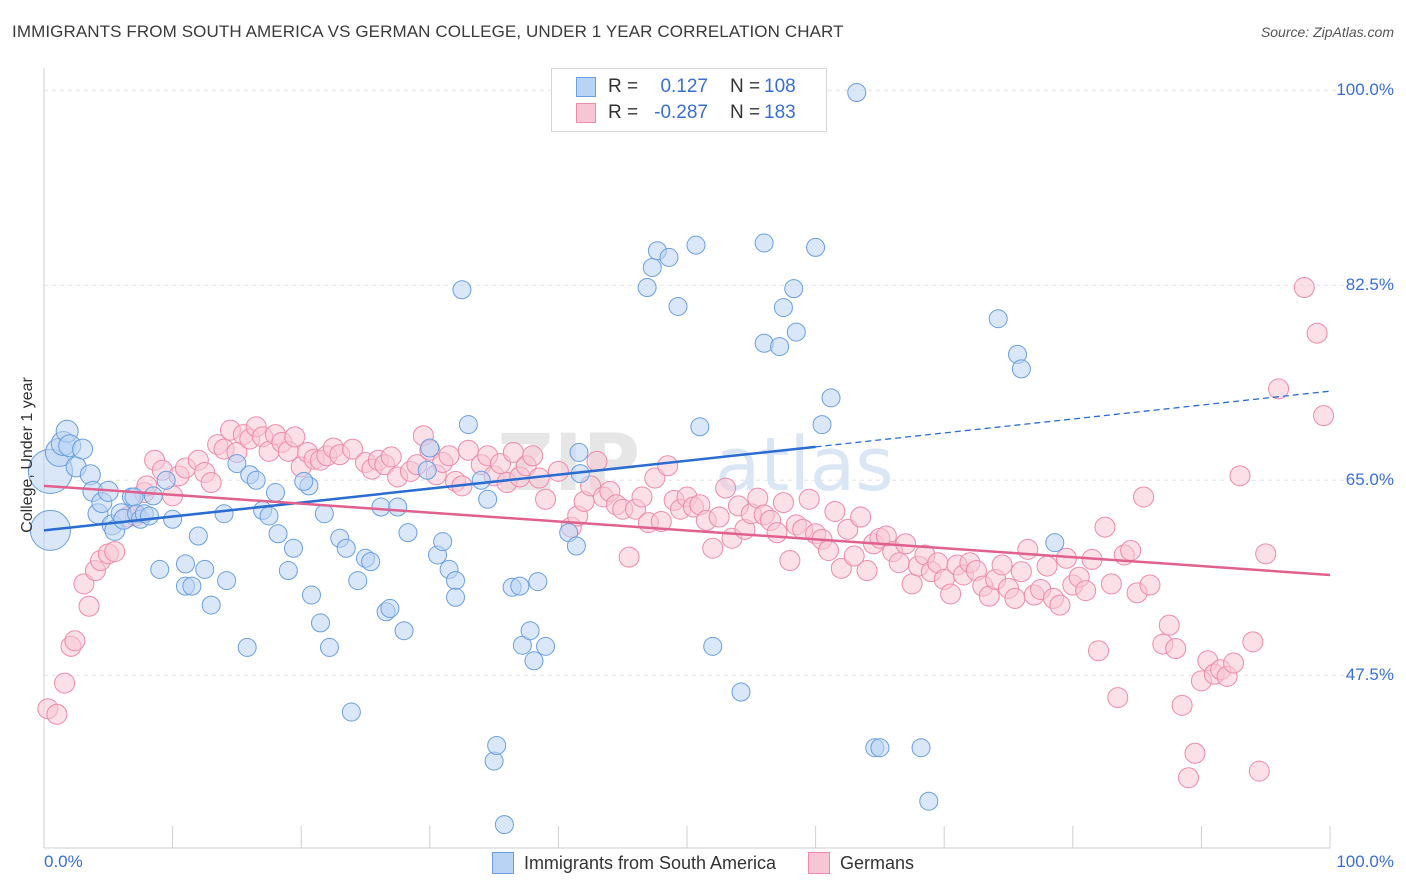 The height and width of the screenshot is (892, 1406). Describe the element at coordinates (650, 862) in the screenshot. I see `legend-label: Immigrants from South America` at that location.